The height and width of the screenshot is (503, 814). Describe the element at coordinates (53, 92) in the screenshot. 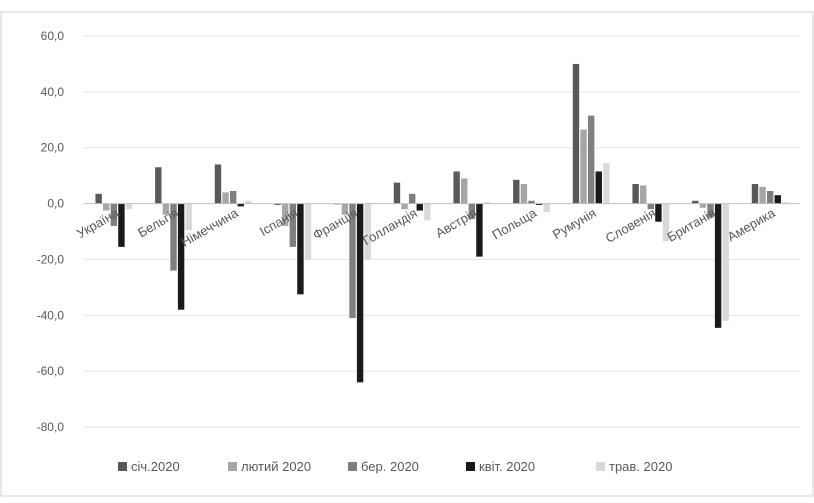

I see `y-tick-label: 40,0` at that location.